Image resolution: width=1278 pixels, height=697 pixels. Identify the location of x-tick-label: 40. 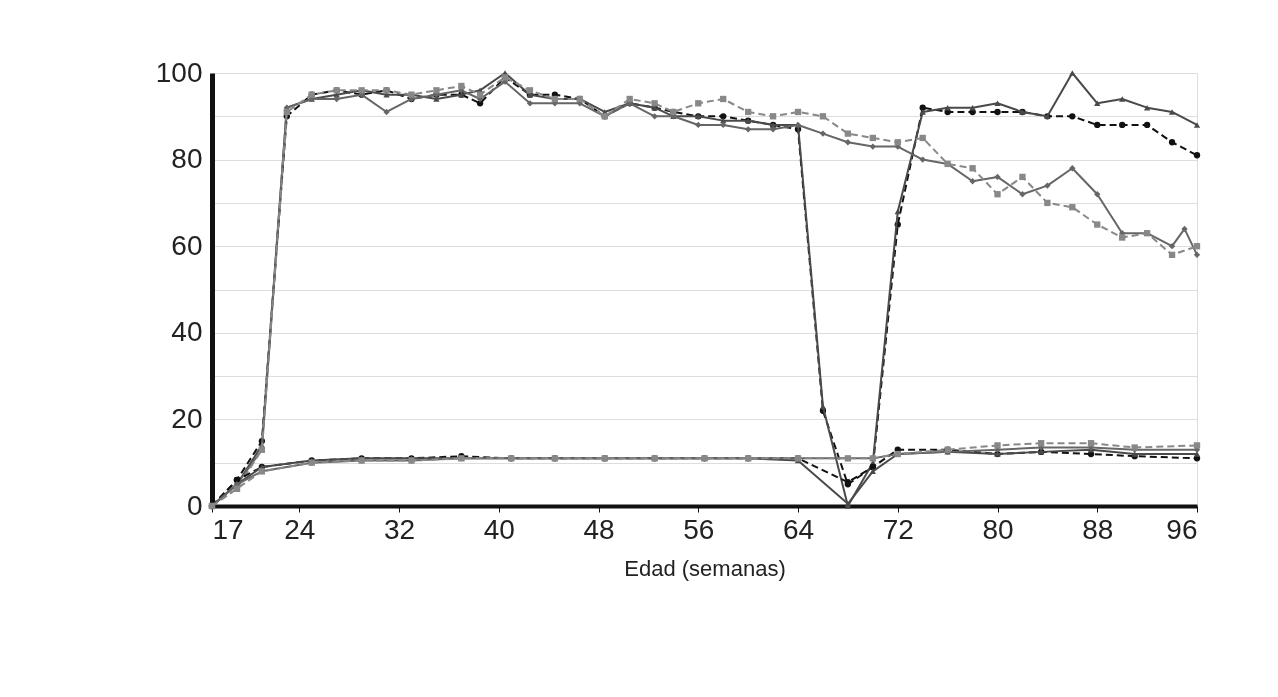
(499, 529).